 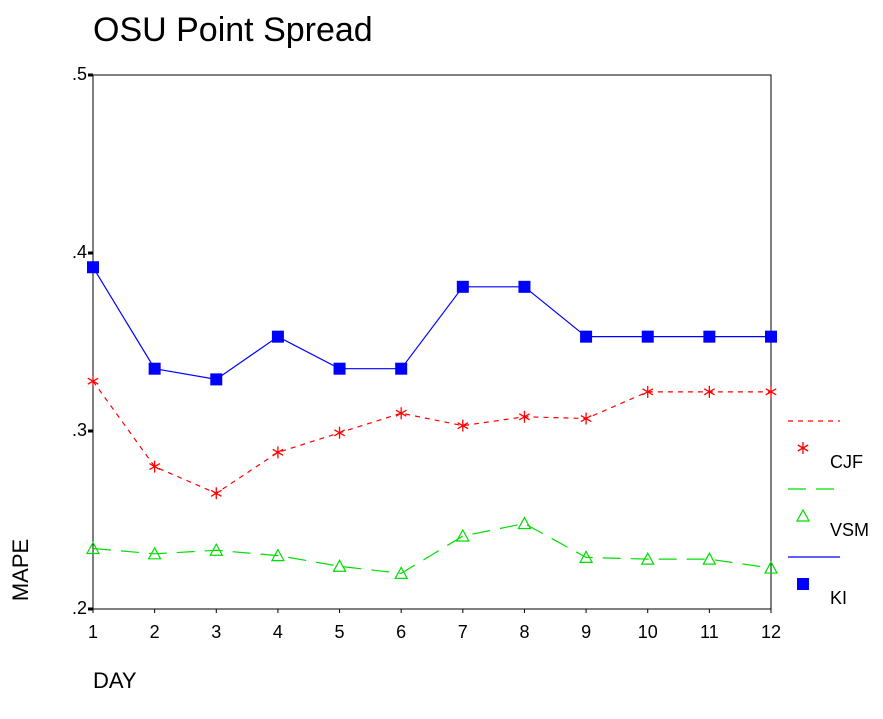 I want to click on x-tick-label: 10, so click(x=648, y=632).